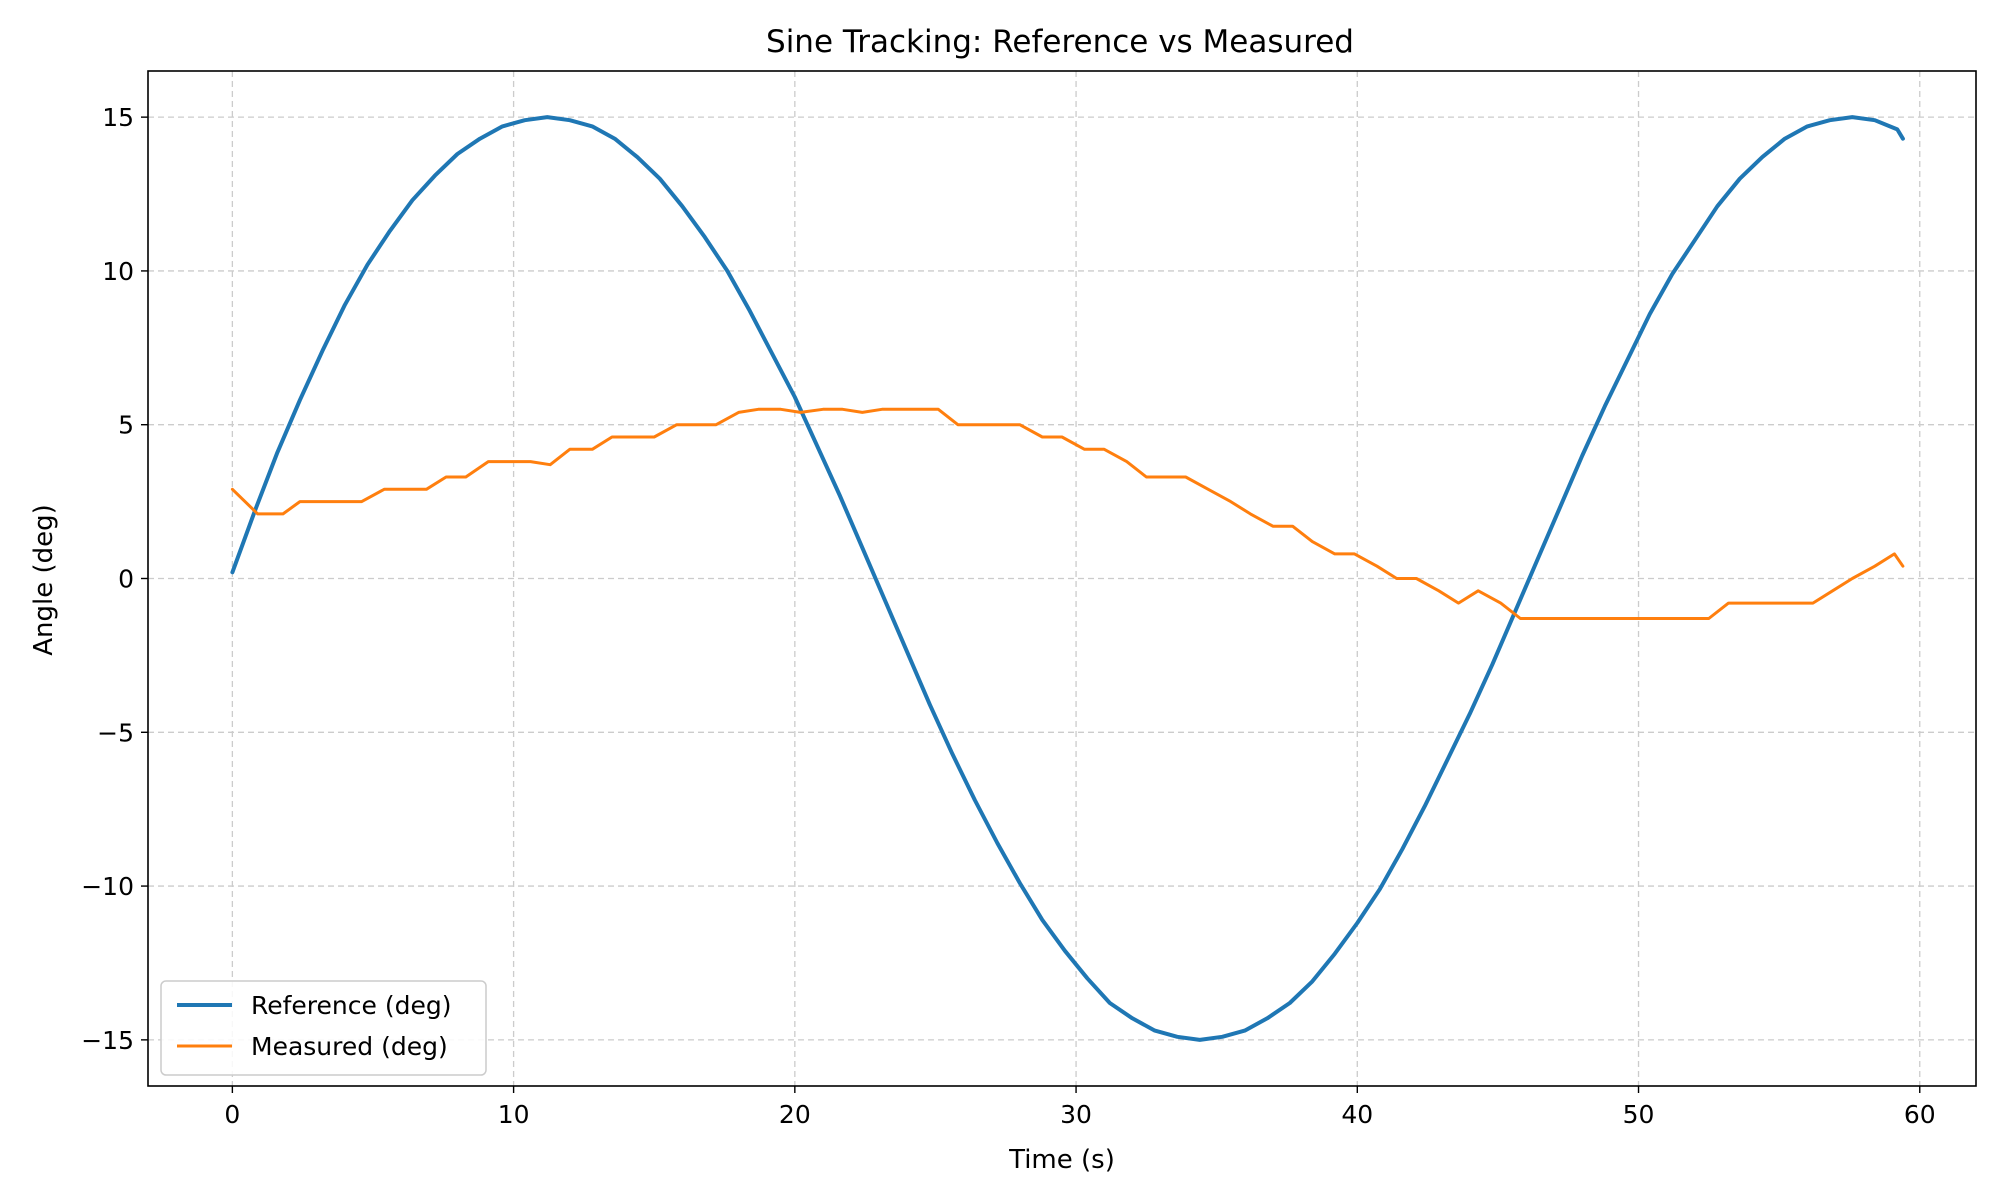 The width and height of the screenshot is (2000, 1200). What do you see at coordinates (514, 1114) in the screenshot?
I see `x-tick-label: 10` at bounding box center [514, 1114].